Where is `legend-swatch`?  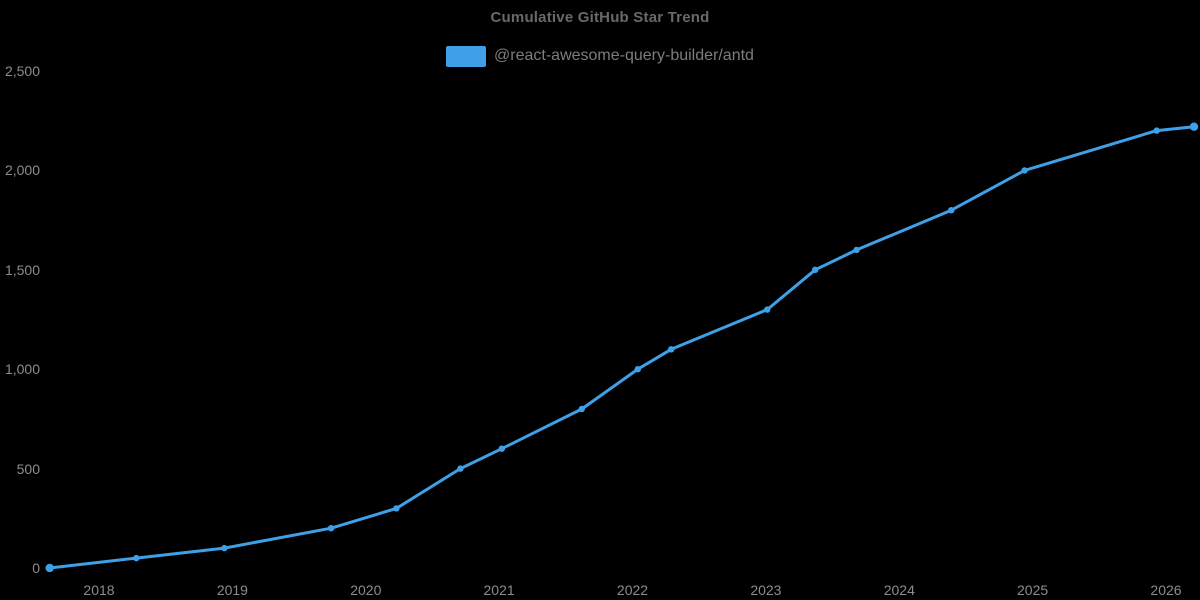
legend-swatch is located at coordinates (466, 56).